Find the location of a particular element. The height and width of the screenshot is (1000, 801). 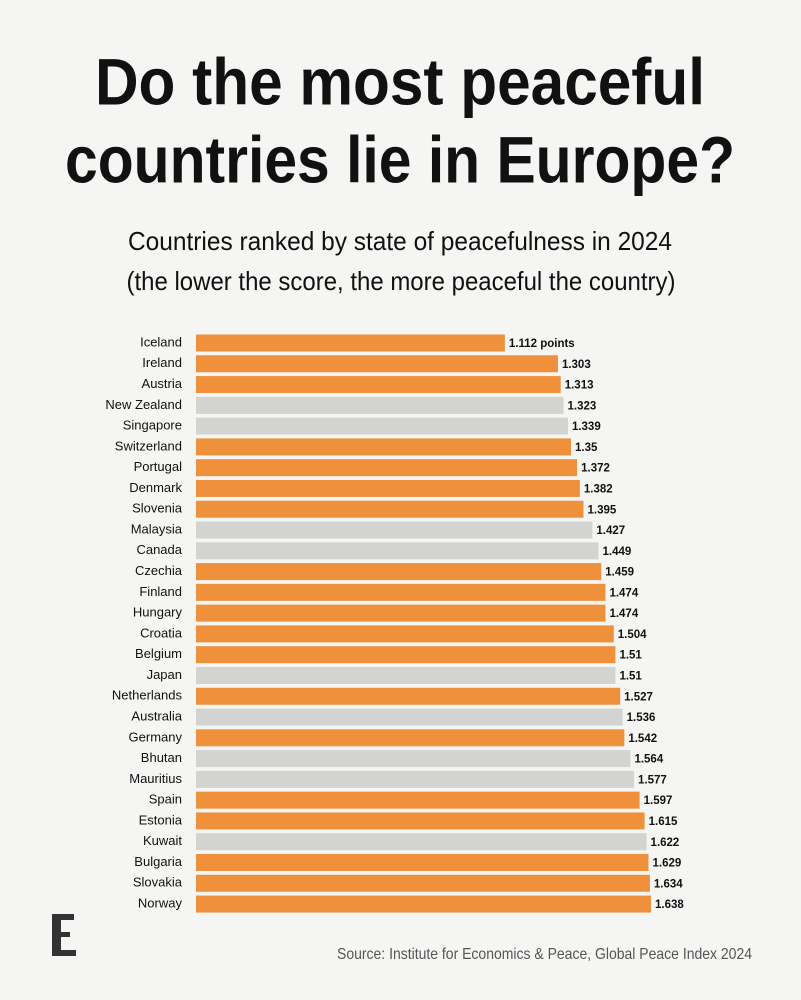

category-label: New Zealand is located at coordinates (143, 404).